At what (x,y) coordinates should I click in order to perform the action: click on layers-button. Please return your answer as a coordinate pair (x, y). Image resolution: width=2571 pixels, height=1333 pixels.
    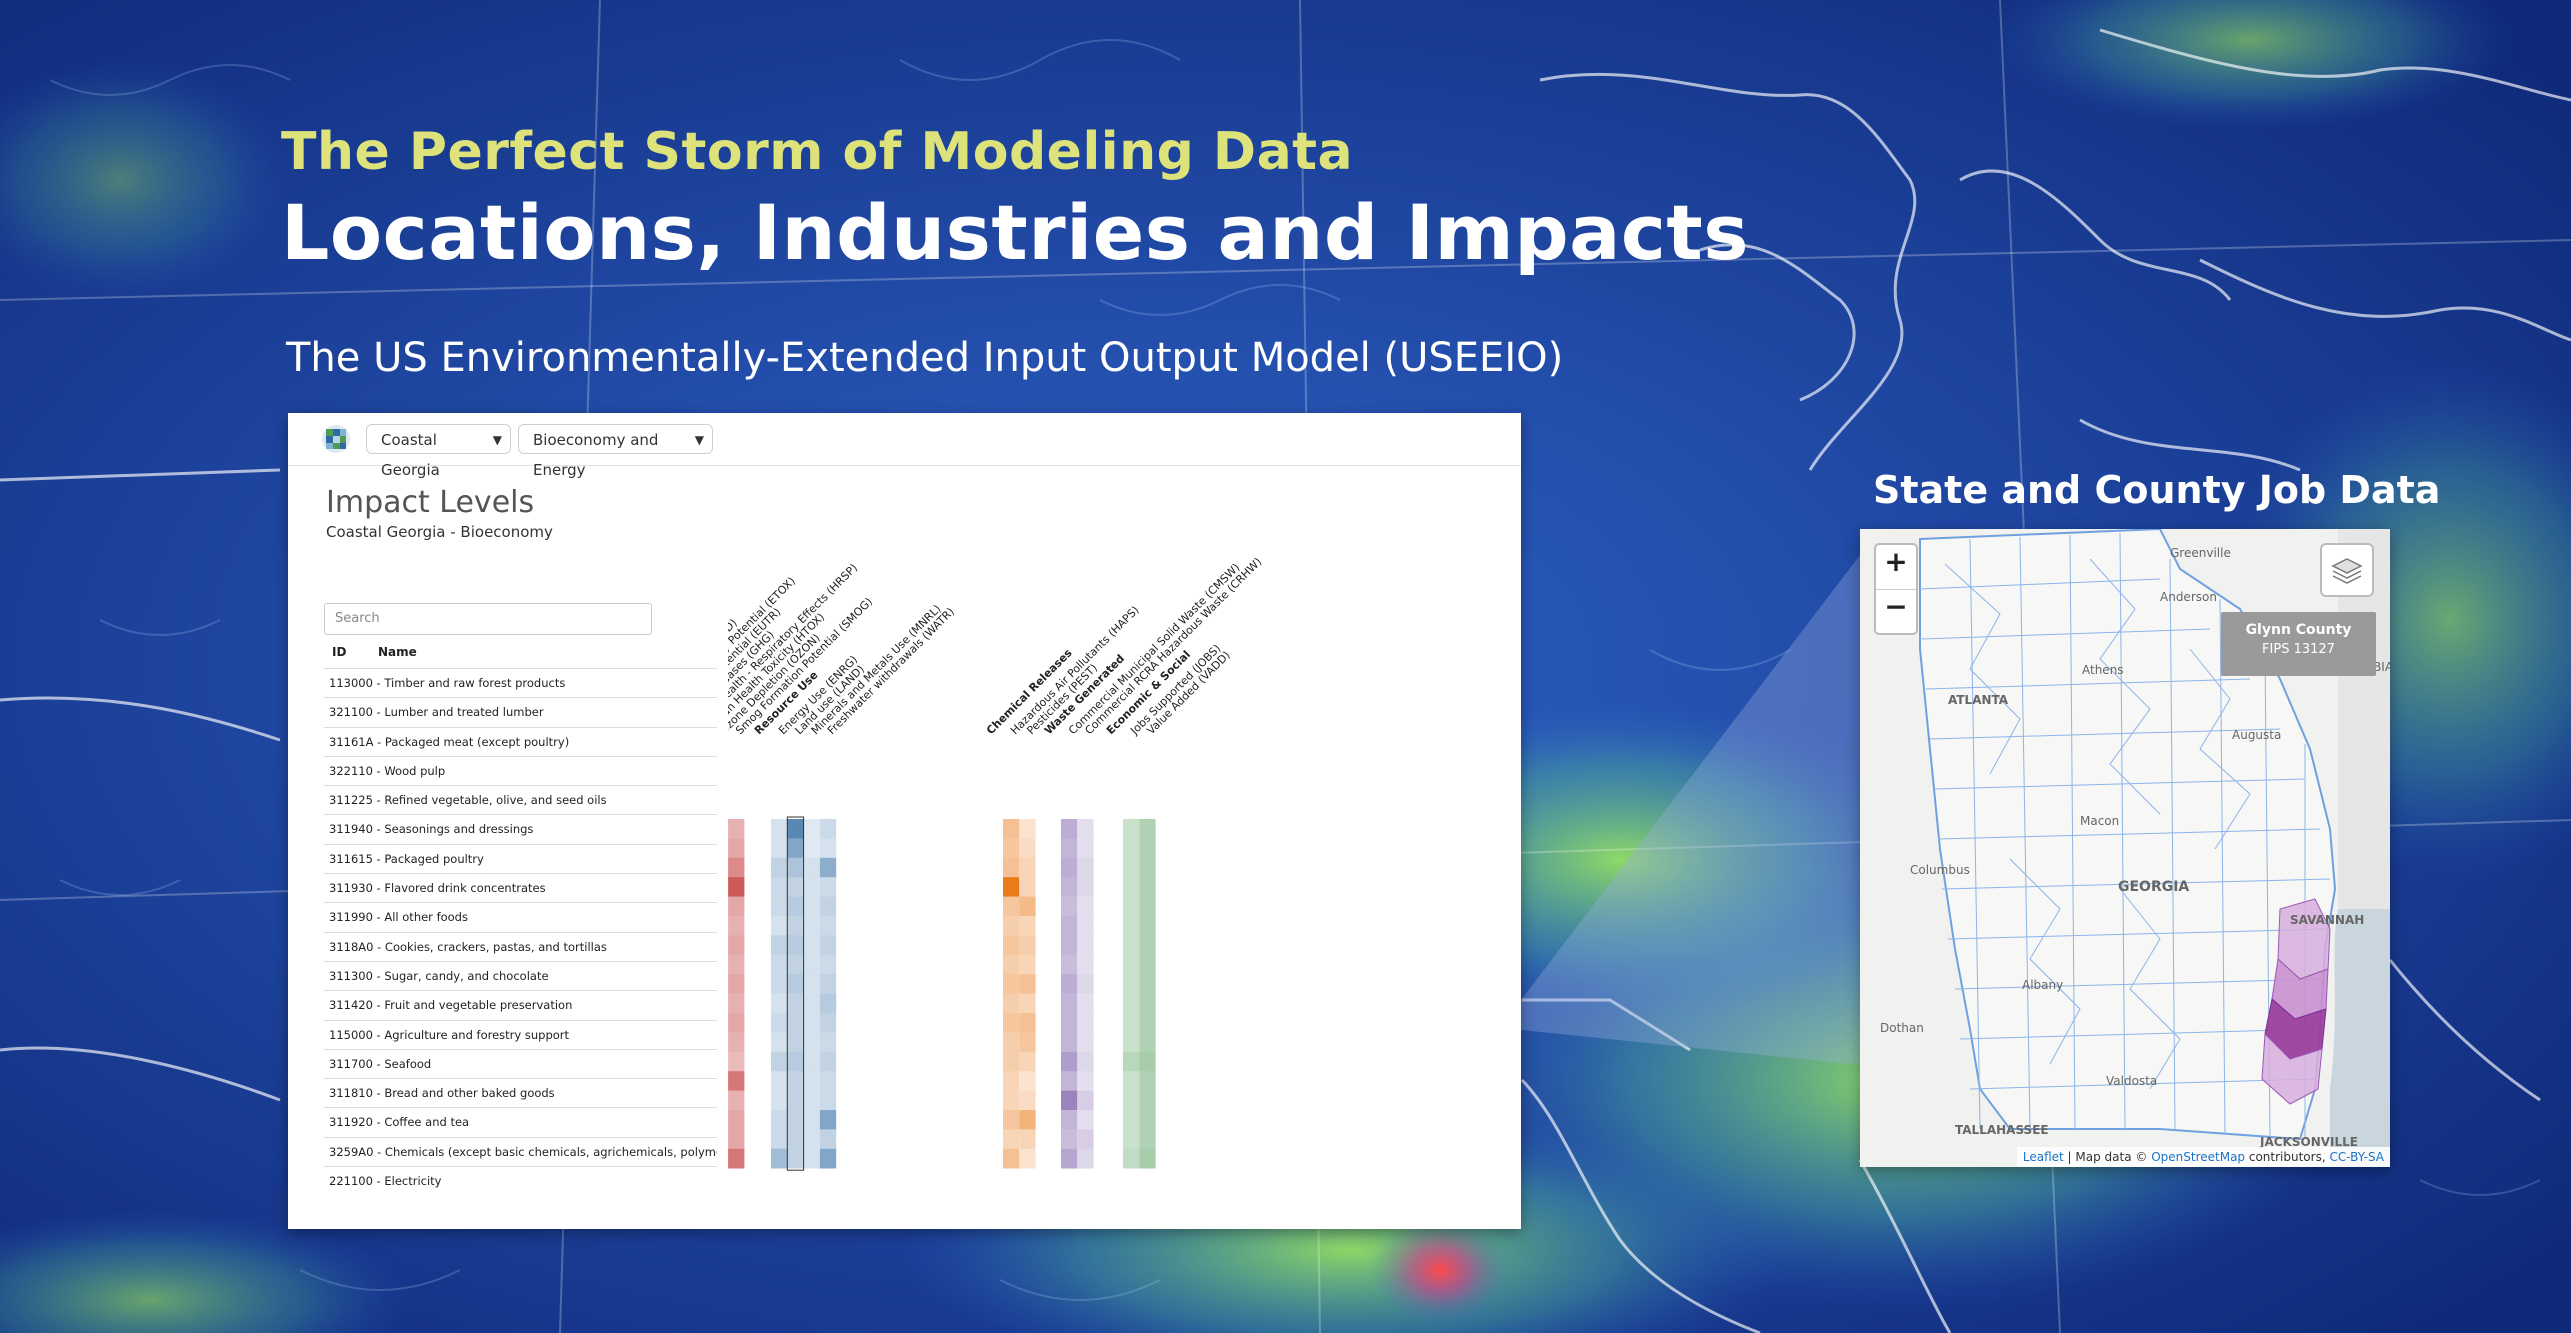
    Looking at the image, I should click on (2347, 570).